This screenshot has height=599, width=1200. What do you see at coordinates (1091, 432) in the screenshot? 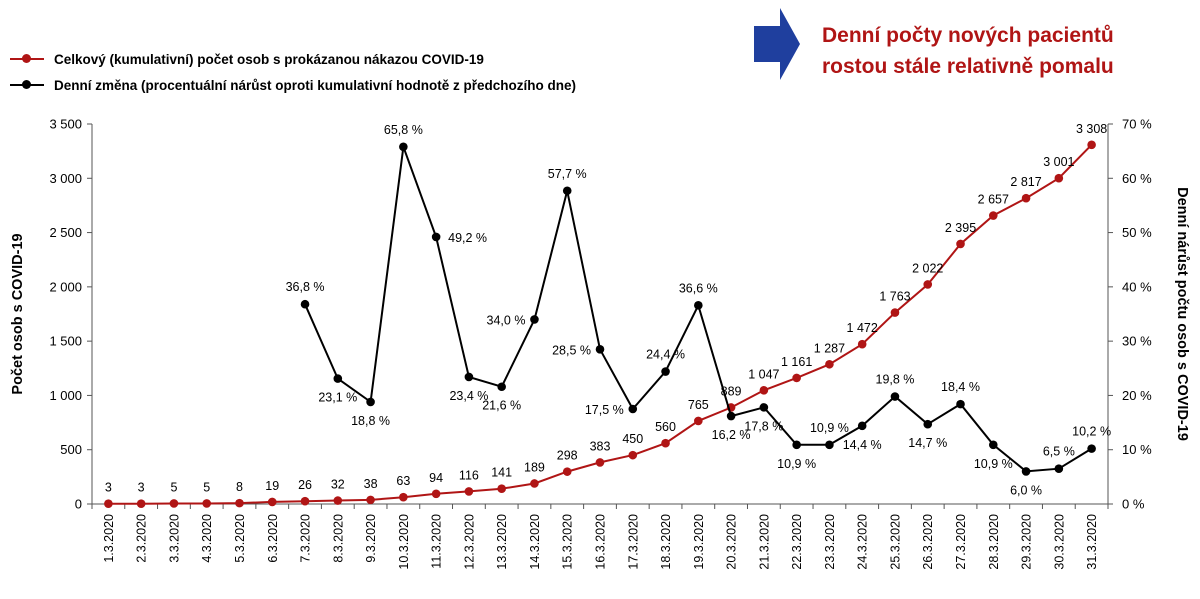
I see `daily-change-data-label: 10,2 %` at bounding box center [1091, 432].